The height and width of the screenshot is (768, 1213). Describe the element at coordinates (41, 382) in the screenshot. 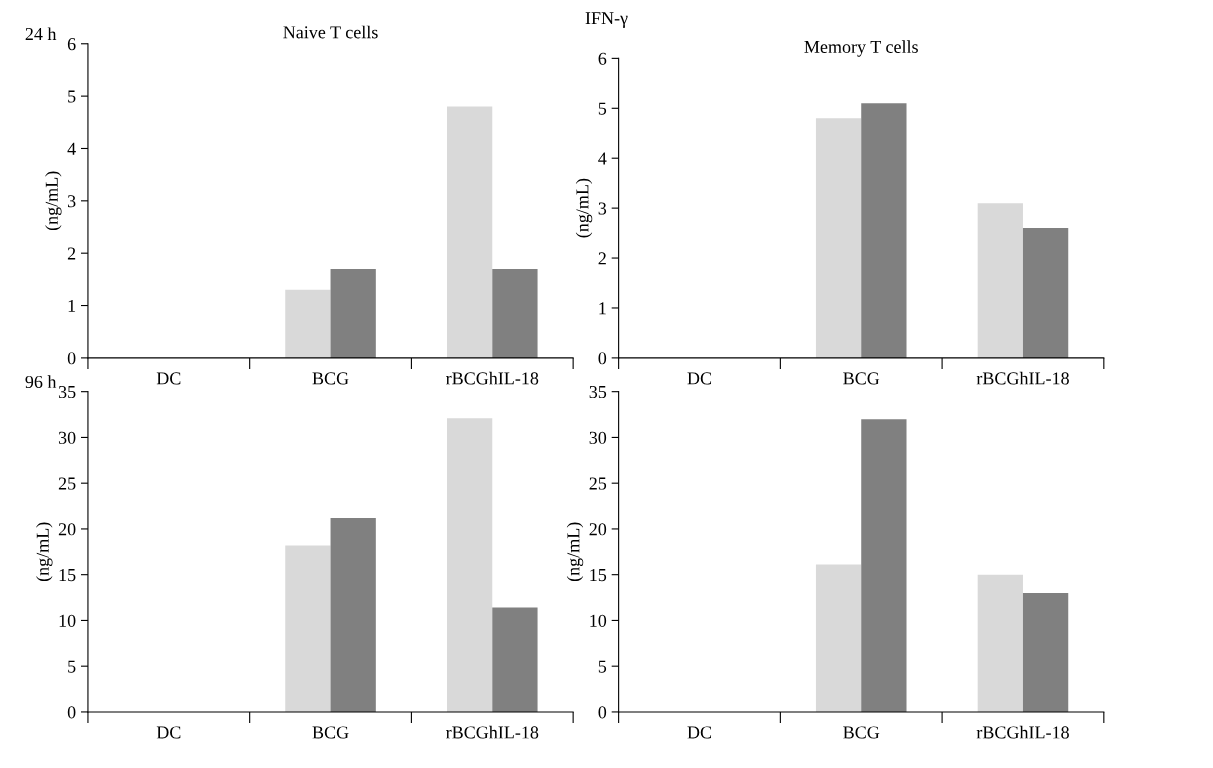

I see `text: 96 h` at that location.